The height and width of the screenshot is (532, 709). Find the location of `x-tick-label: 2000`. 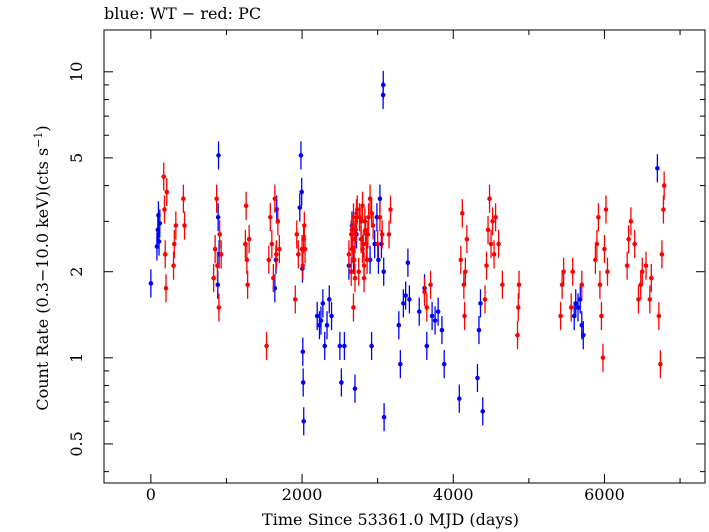

x-tick-label: 2000 is located at coordinates (302, 494).